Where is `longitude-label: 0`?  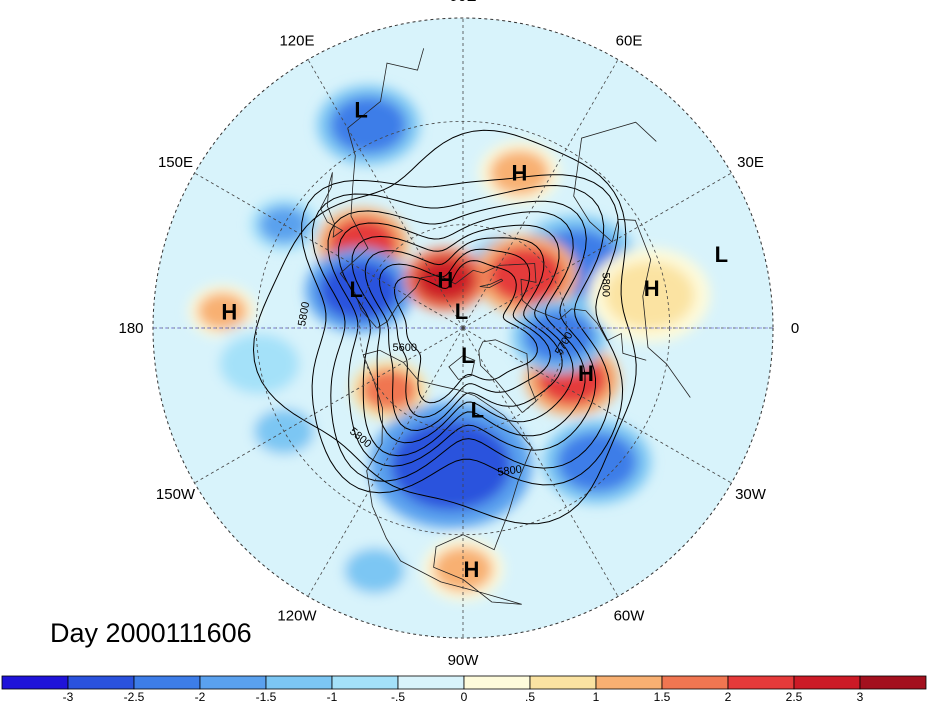 longitude-label: 0 is located at coordinates (795, 328).